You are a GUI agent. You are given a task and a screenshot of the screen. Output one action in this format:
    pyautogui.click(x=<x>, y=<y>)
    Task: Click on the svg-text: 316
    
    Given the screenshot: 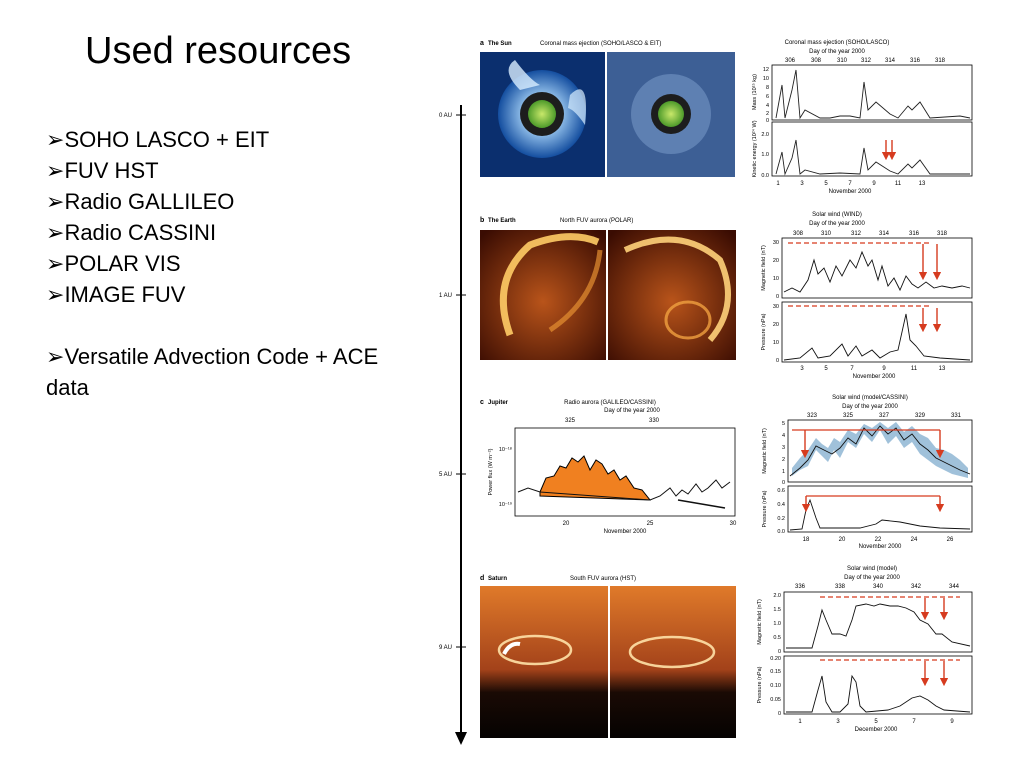 What is the action you would take?
    pyautogui.click(x=914, y=234)
    